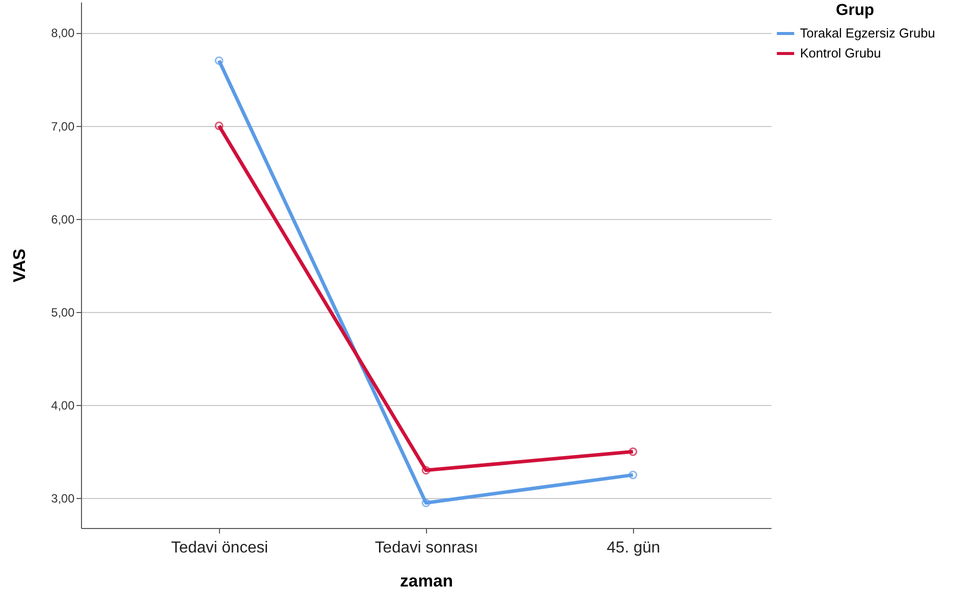 The width and height of the screenshot is (976, 601). What do you see at coordinates (855, 10) in the screenshot?
I see `legend-title: Grup` at bounding box center [855, 10].